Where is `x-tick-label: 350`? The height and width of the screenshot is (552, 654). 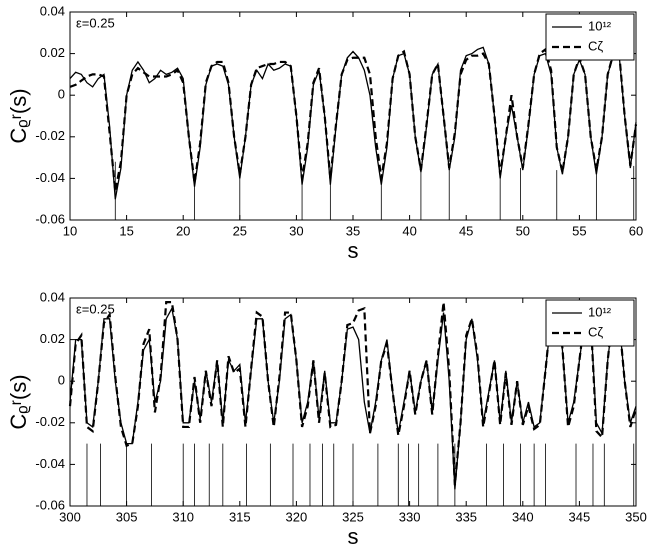
x-tick-label: 350 is located at coordinates (636, 516).